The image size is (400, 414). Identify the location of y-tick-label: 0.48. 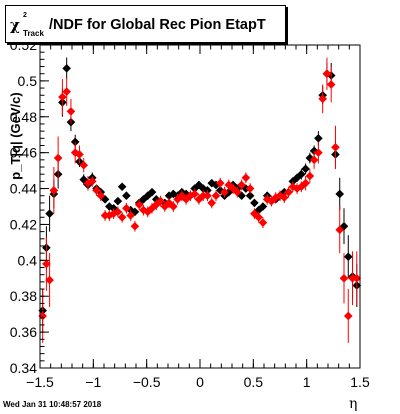
(23, 117).